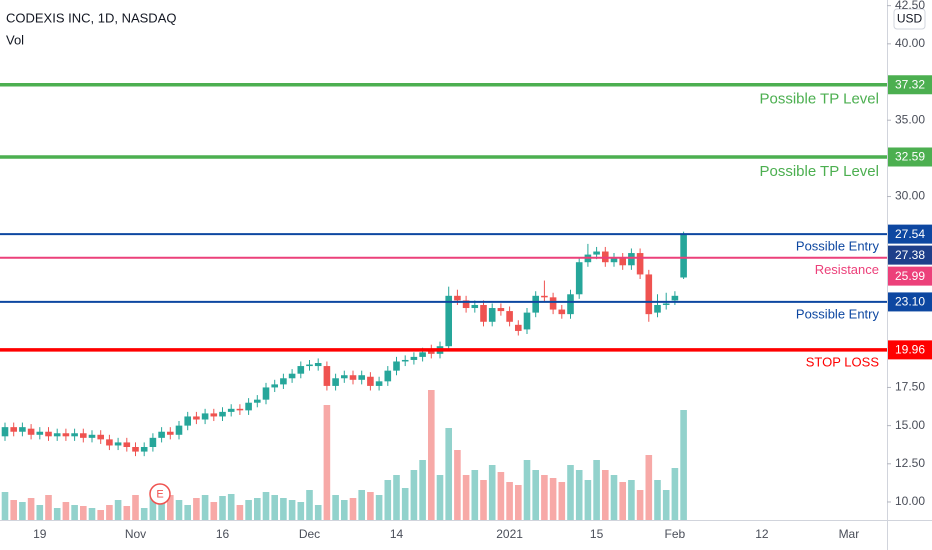  I want to click on y-tick-label: 17.50, so click(910, 387).